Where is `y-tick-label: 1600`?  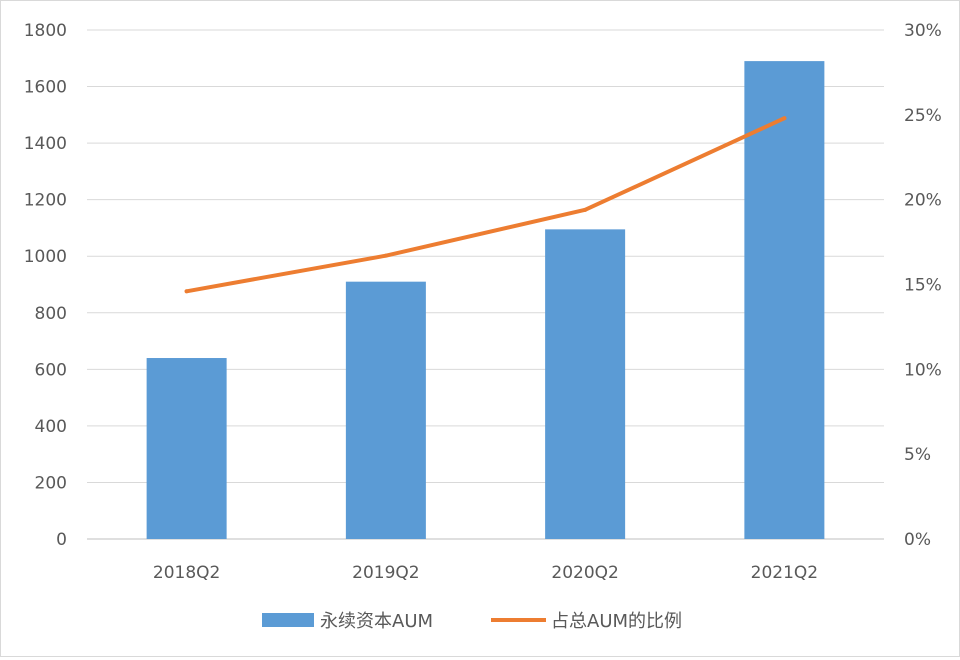
y-tick-label: 1600 is located at coordinates (45, 88).